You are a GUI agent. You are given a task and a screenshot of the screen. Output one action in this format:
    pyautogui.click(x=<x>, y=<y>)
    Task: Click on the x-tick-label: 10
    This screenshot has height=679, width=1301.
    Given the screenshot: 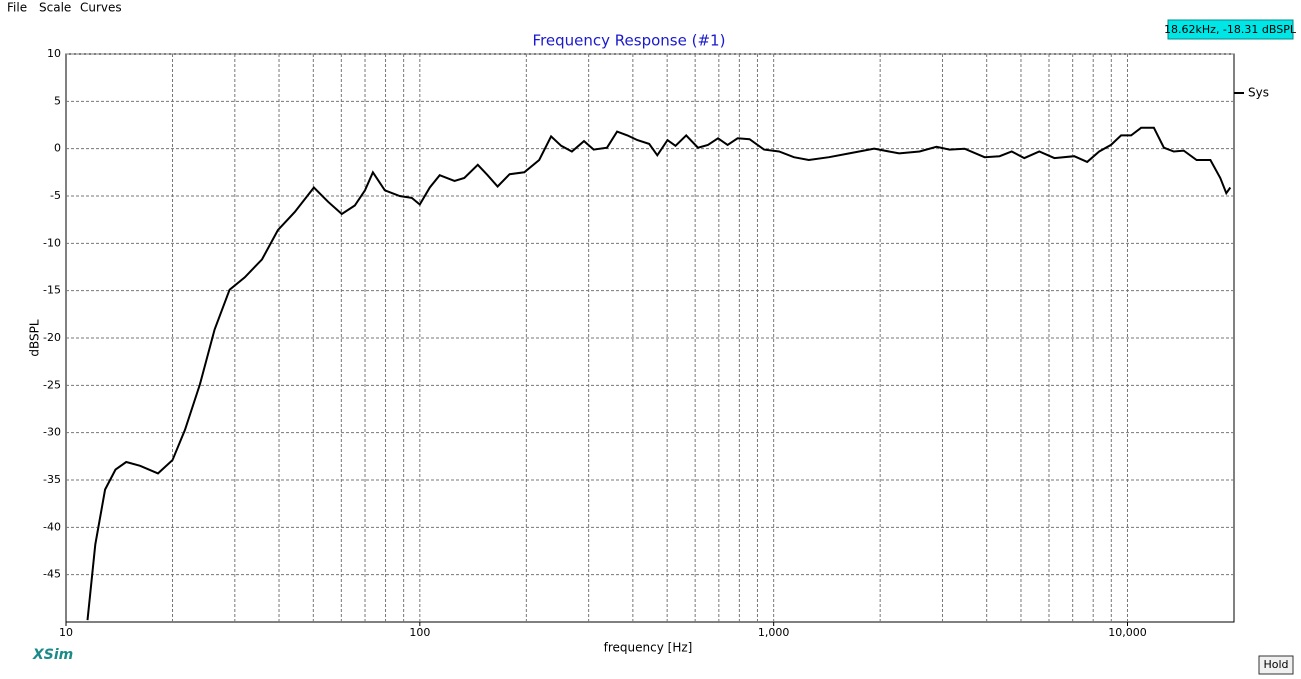 What is the action you would take?
    pyautogui.click(x=66, y=632)
    